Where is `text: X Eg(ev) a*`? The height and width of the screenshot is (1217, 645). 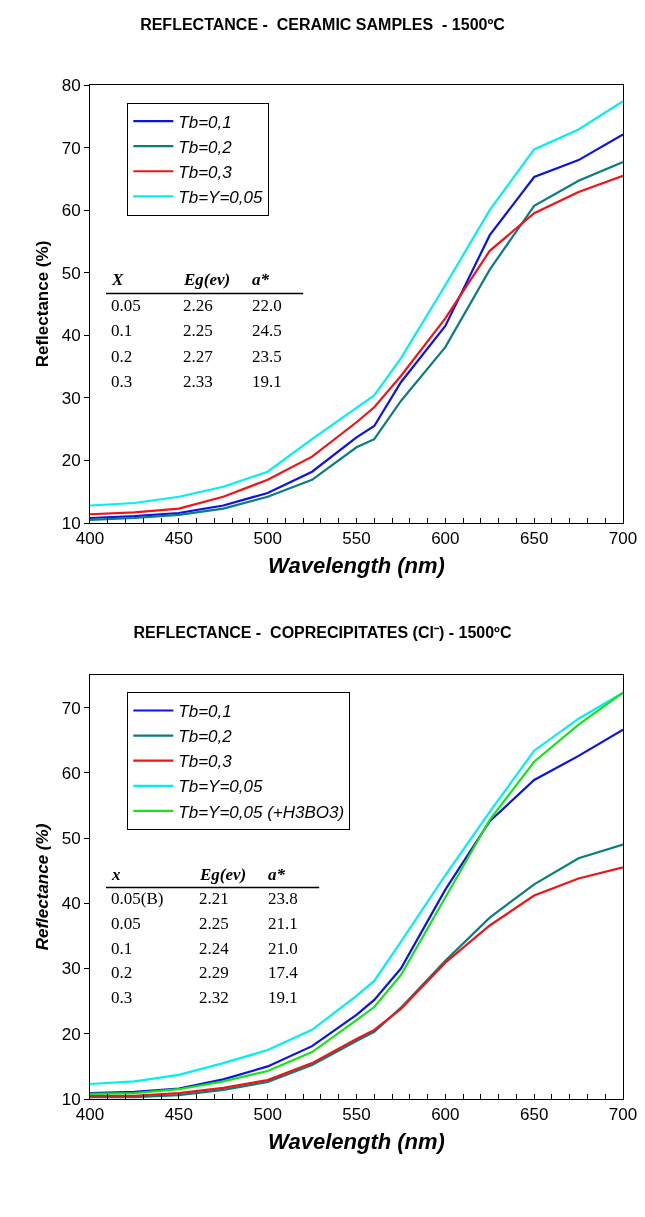
text: X Eg(ev) a* is located at coordinates (190, 279).